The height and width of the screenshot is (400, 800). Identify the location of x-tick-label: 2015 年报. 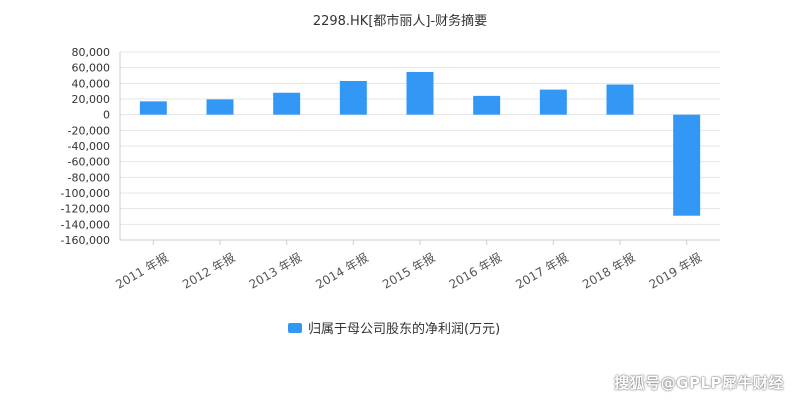
(408, 271).